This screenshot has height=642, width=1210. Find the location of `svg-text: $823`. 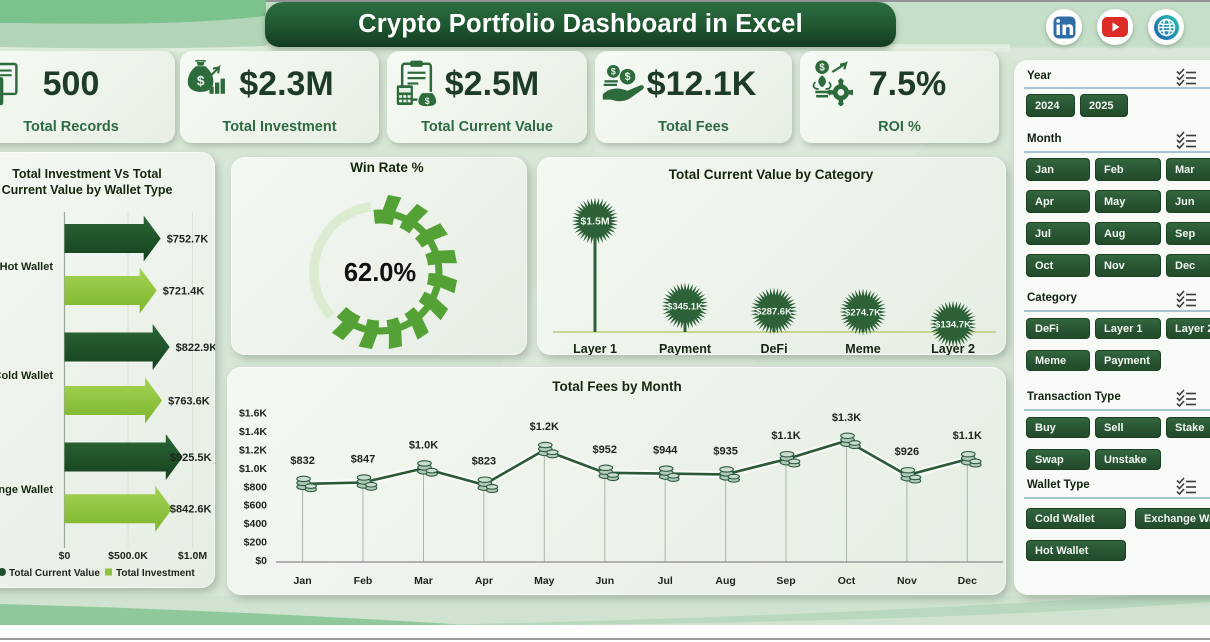

svg-text: $823 is located at coordinates (484, 462).